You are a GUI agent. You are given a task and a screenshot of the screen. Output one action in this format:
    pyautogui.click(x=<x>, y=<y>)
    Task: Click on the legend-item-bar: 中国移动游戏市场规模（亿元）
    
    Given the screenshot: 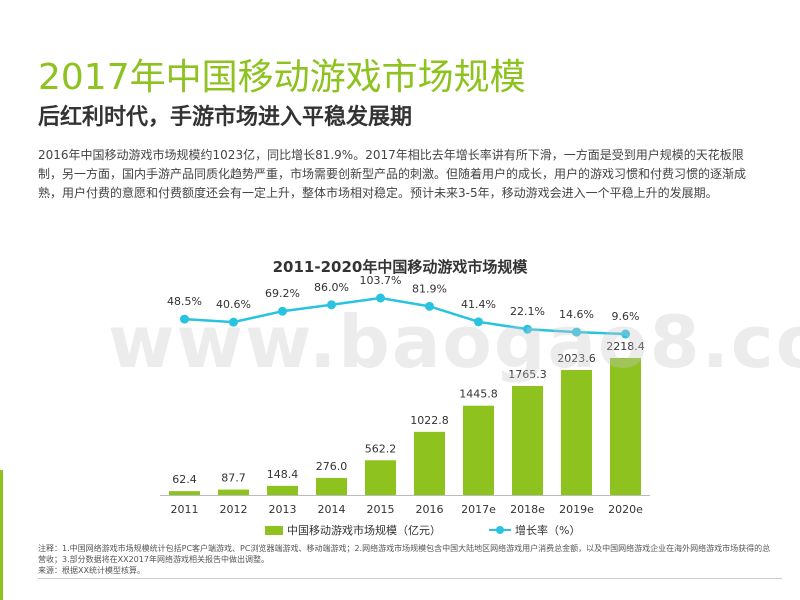 What is the action you would take?
    pyautogui.click(x=353, y=530)
    